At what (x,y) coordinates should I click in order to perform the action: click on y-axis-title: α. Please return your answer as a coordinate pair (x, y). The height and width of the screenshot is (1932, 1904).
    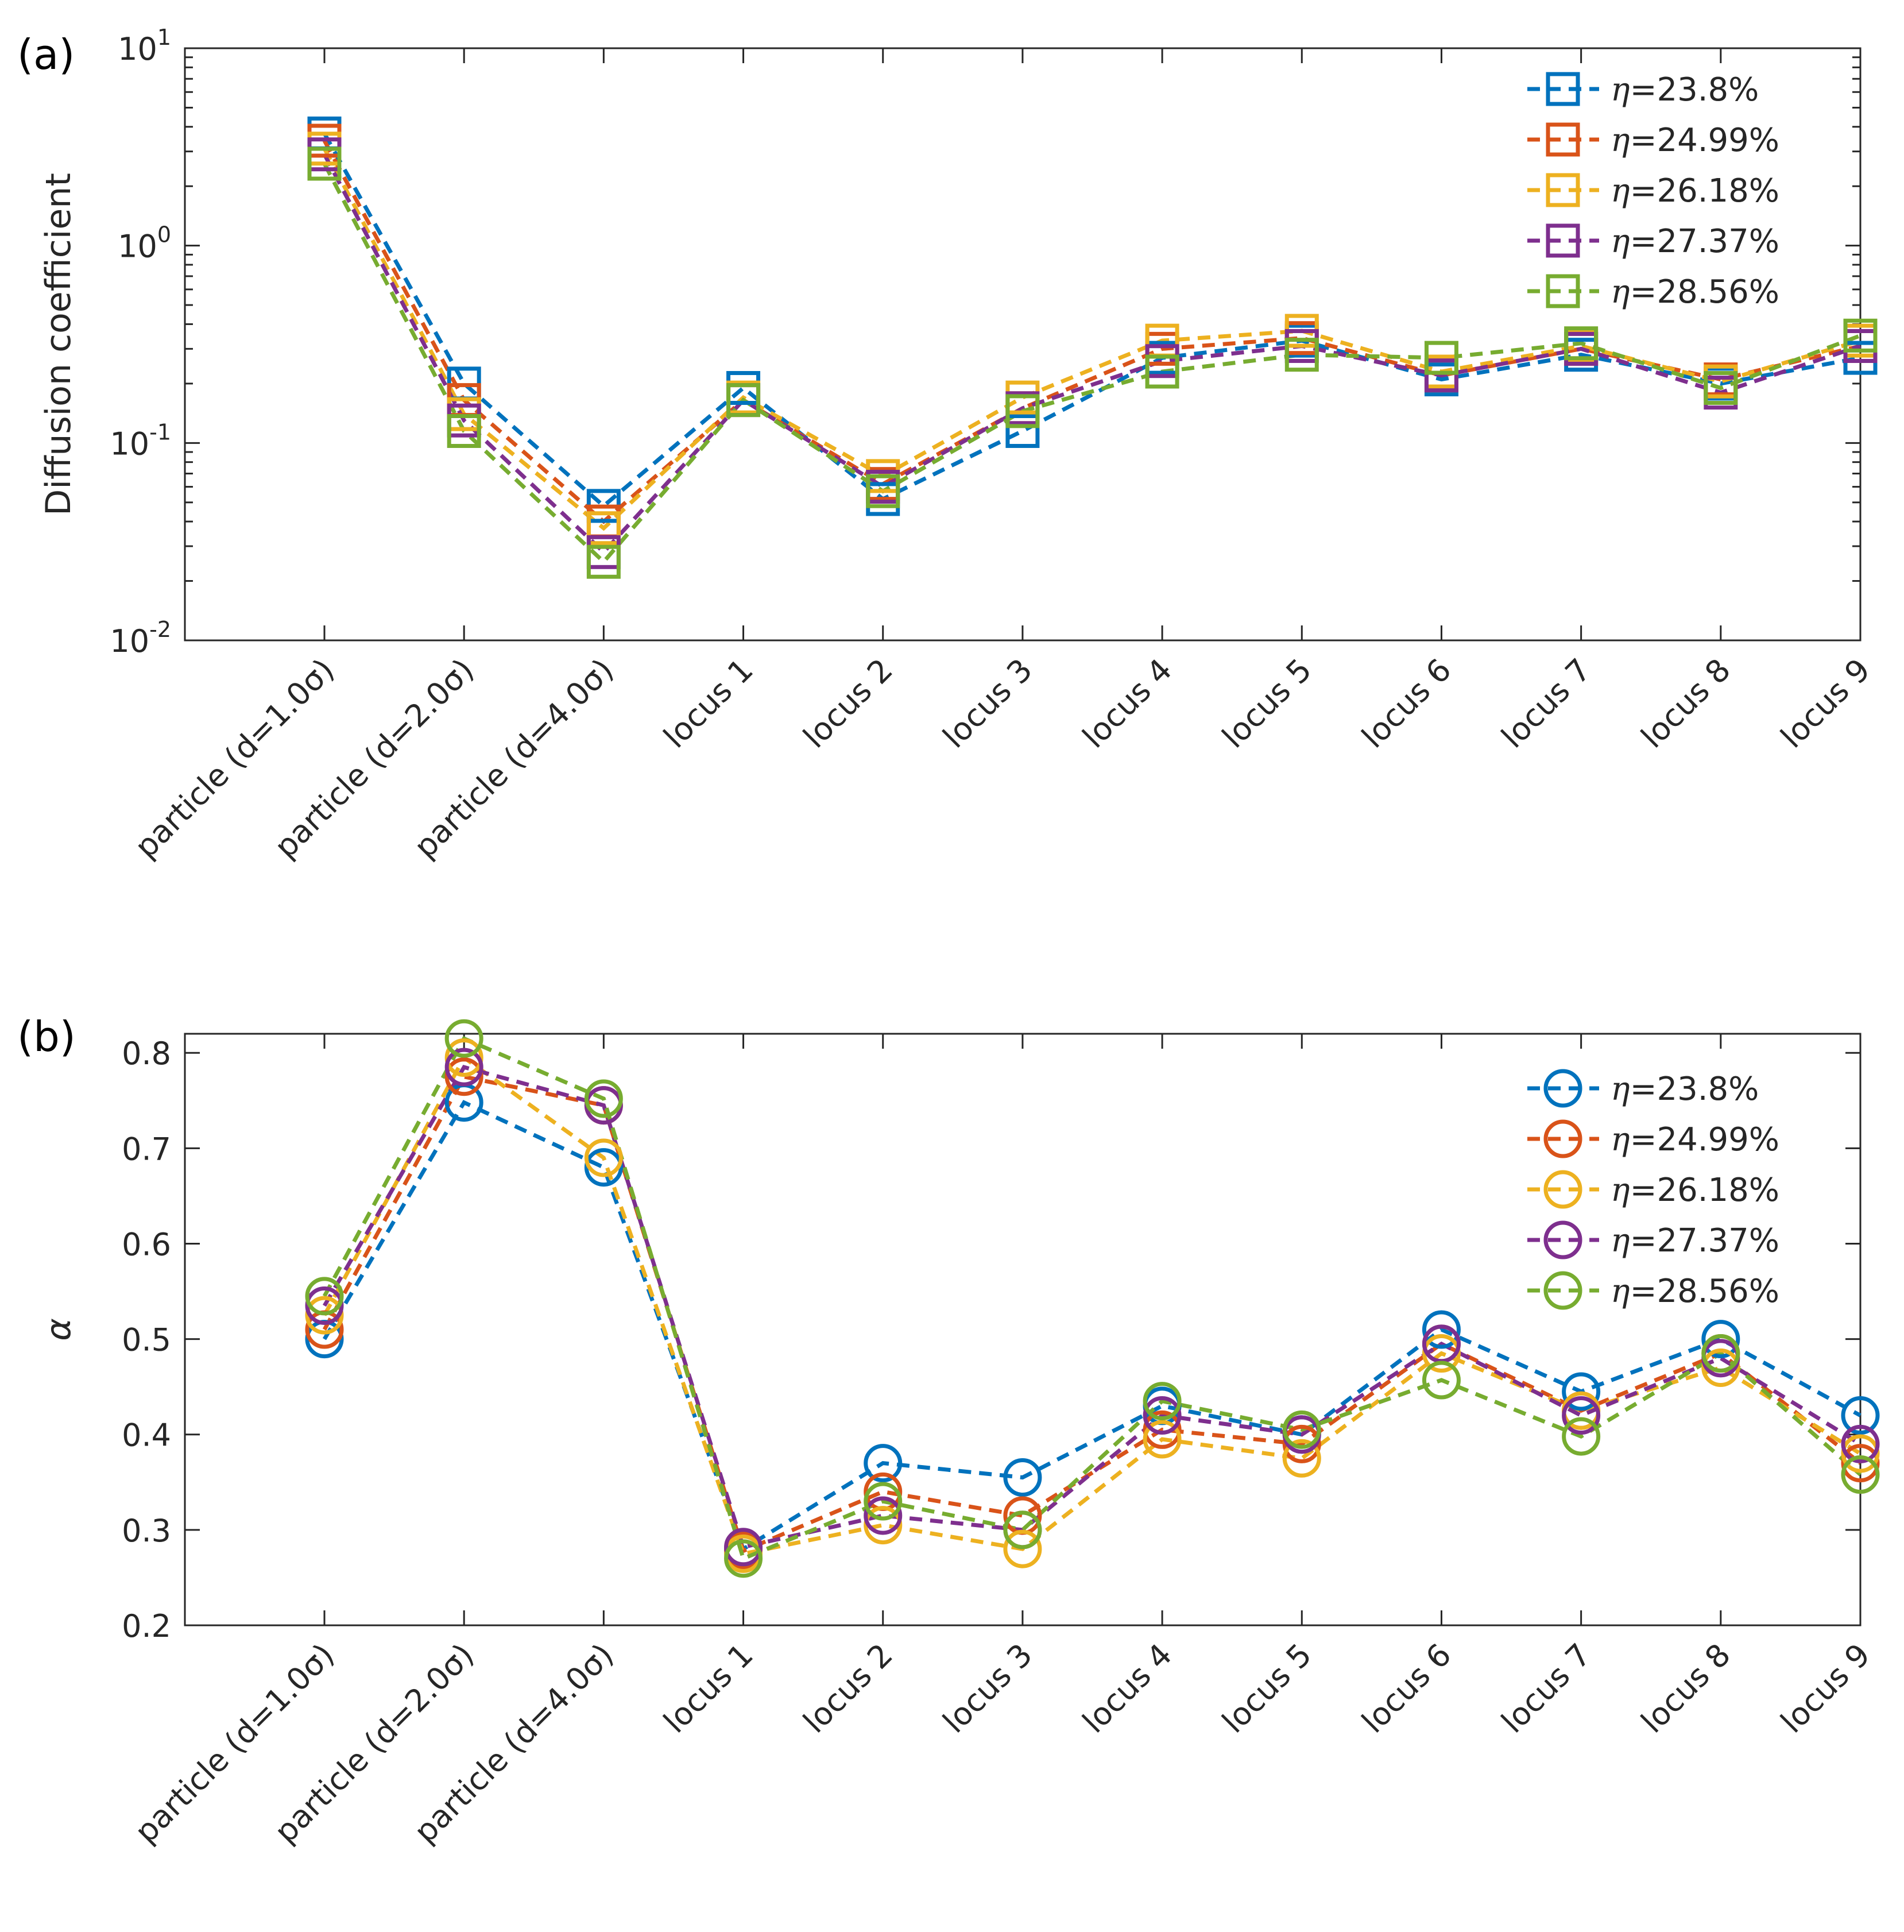
    Looking at the image, I should click on (58, 1329).